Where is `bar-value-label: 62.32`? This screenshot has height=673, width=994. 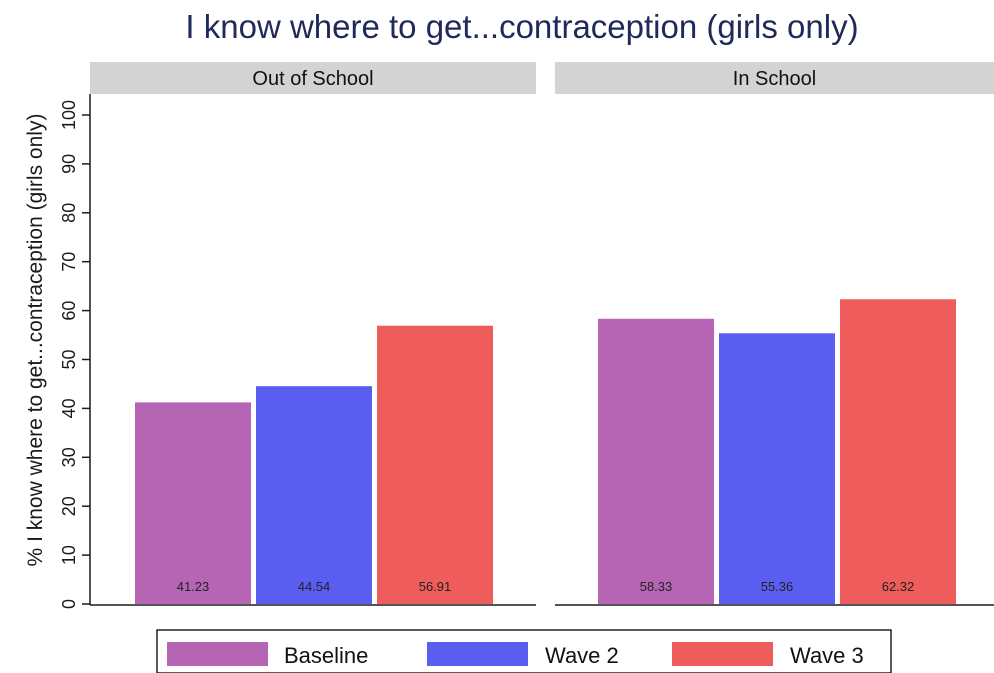 bar-value-label: 62.32 is located at coordinates (898, 586).